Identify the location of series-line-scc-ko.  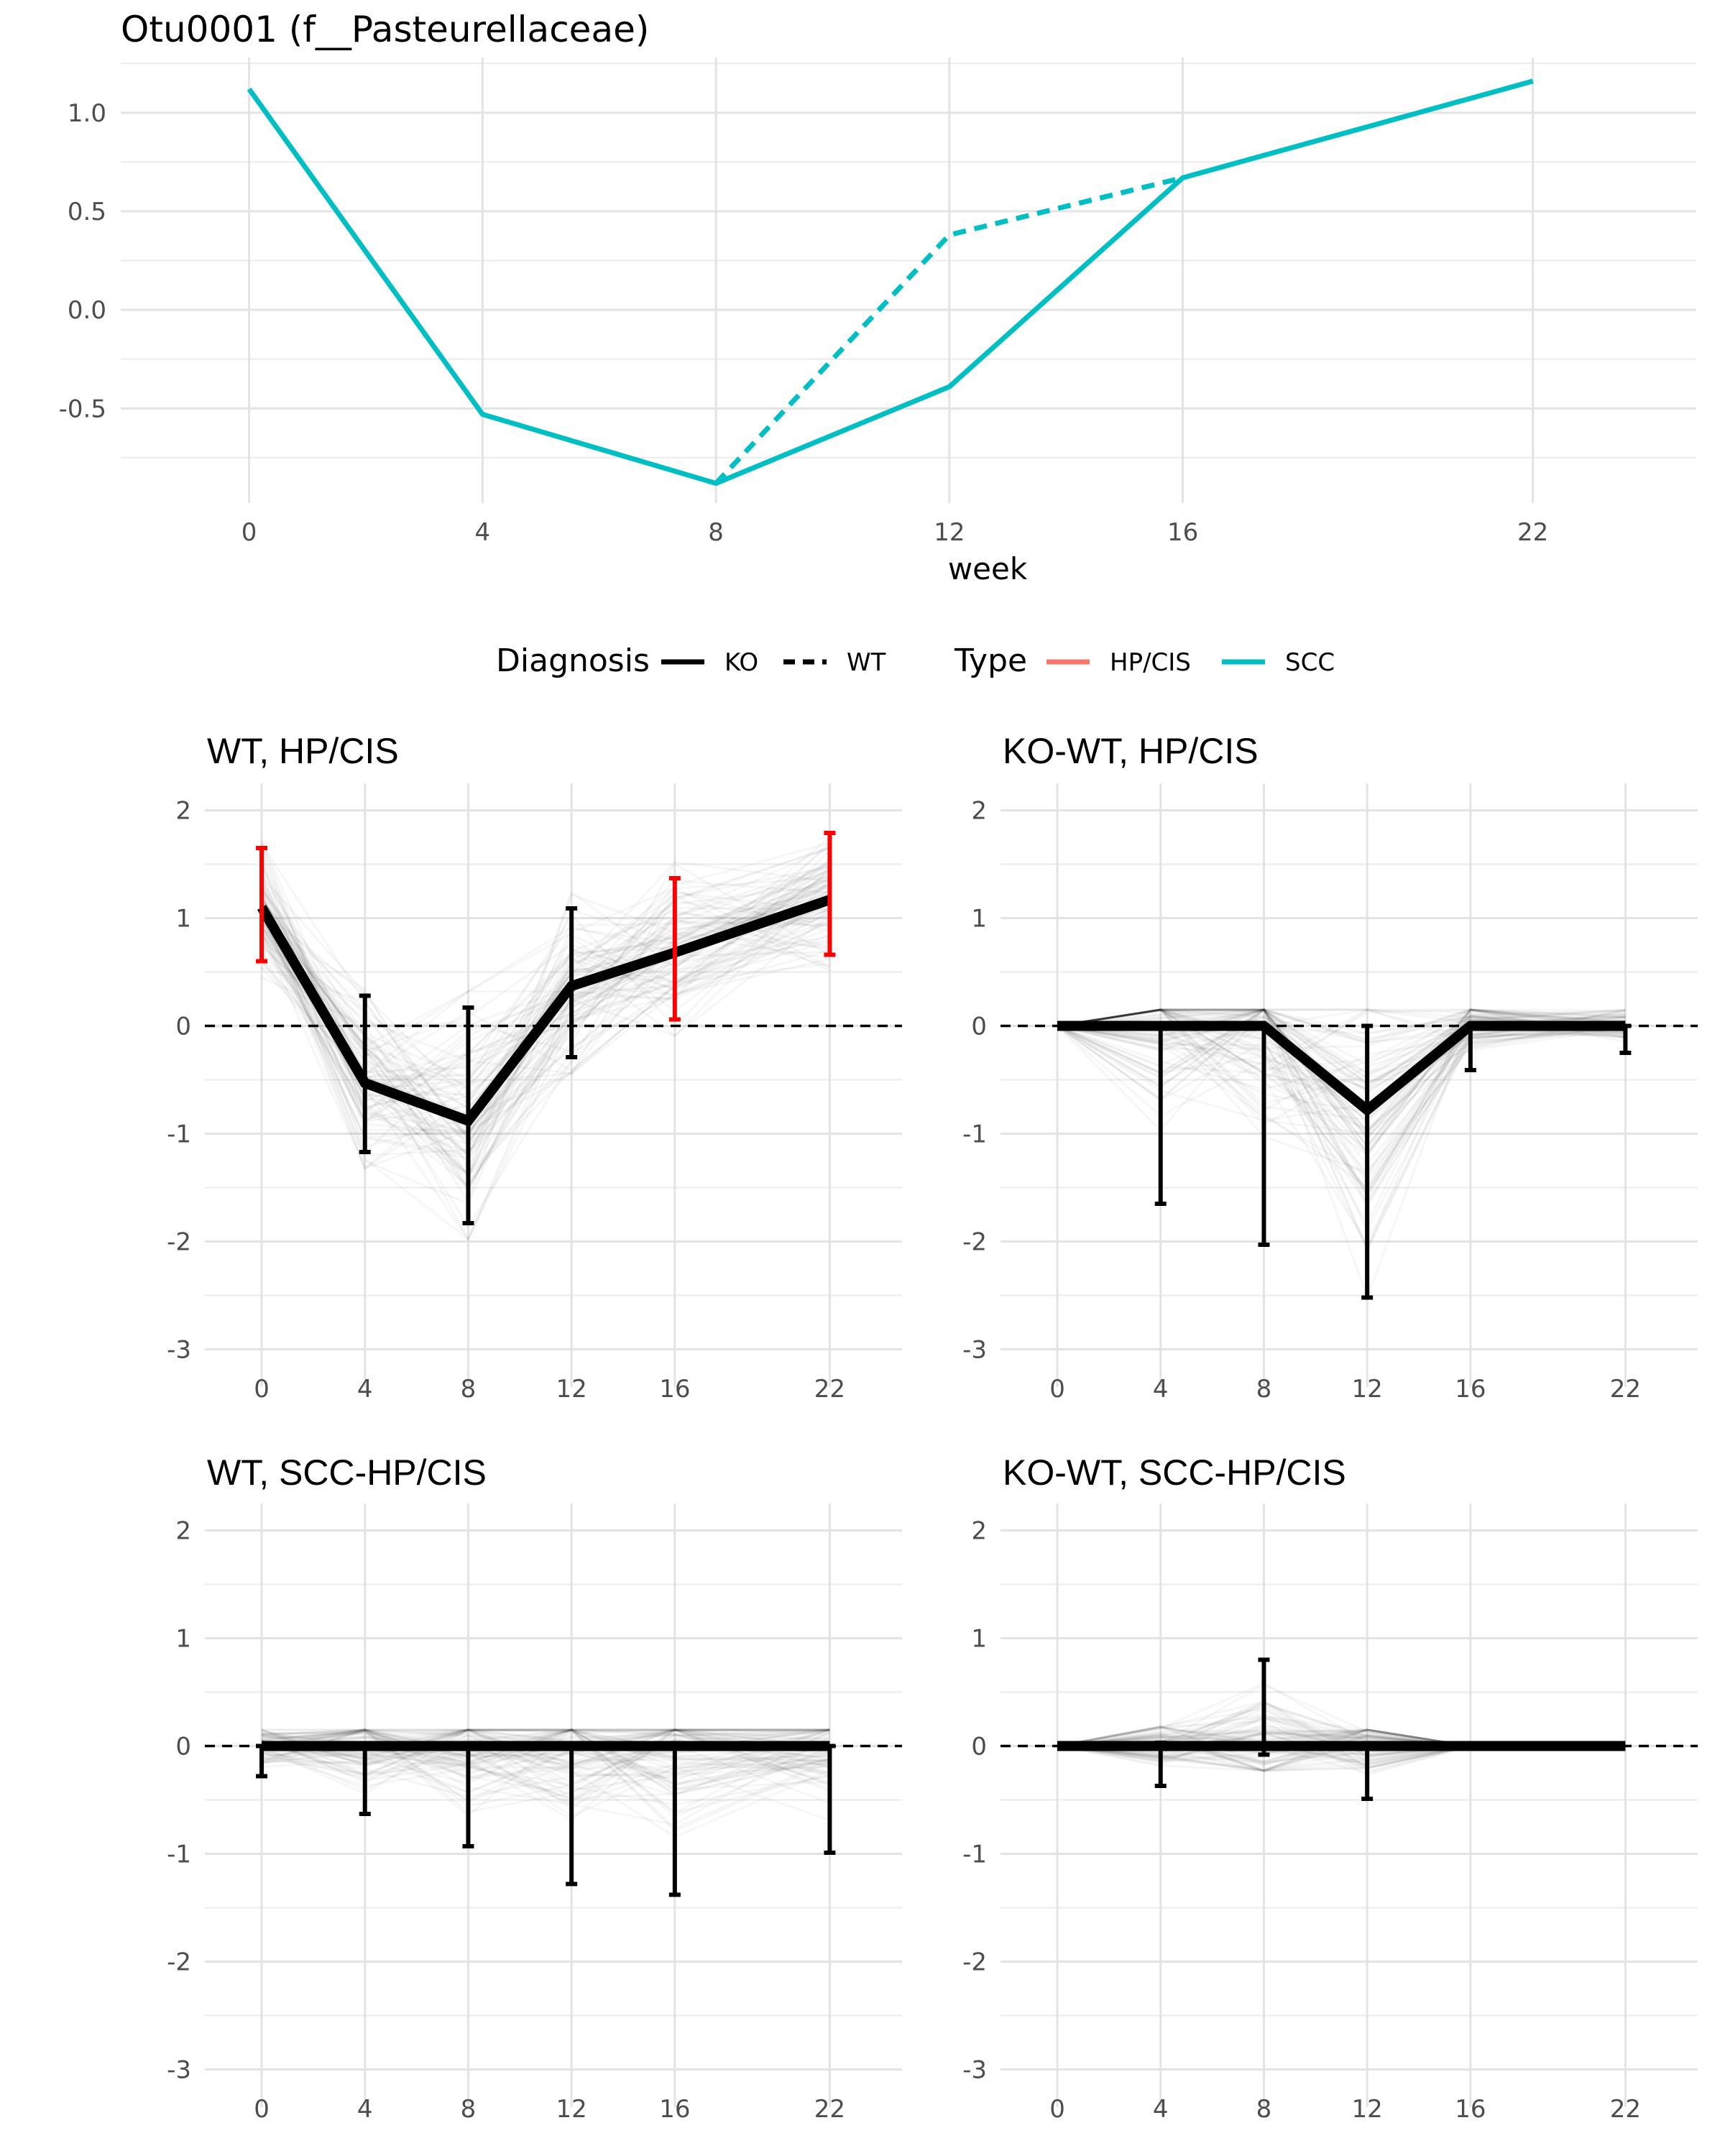
(890, 282).